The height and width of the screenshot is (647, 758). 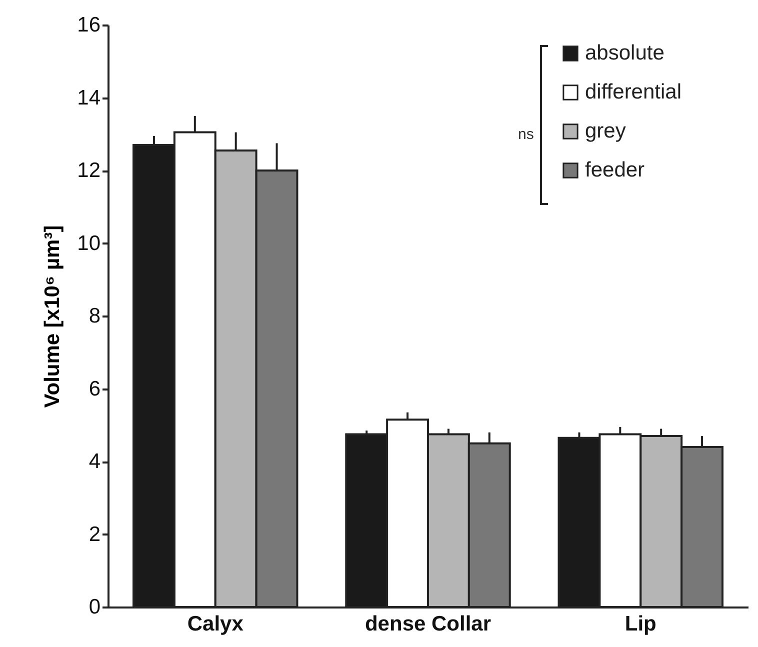 What do you see at coordinates (94, 388) in the screenshot?
I see `y-tick-label: 6` at bounding box center [94, 388].